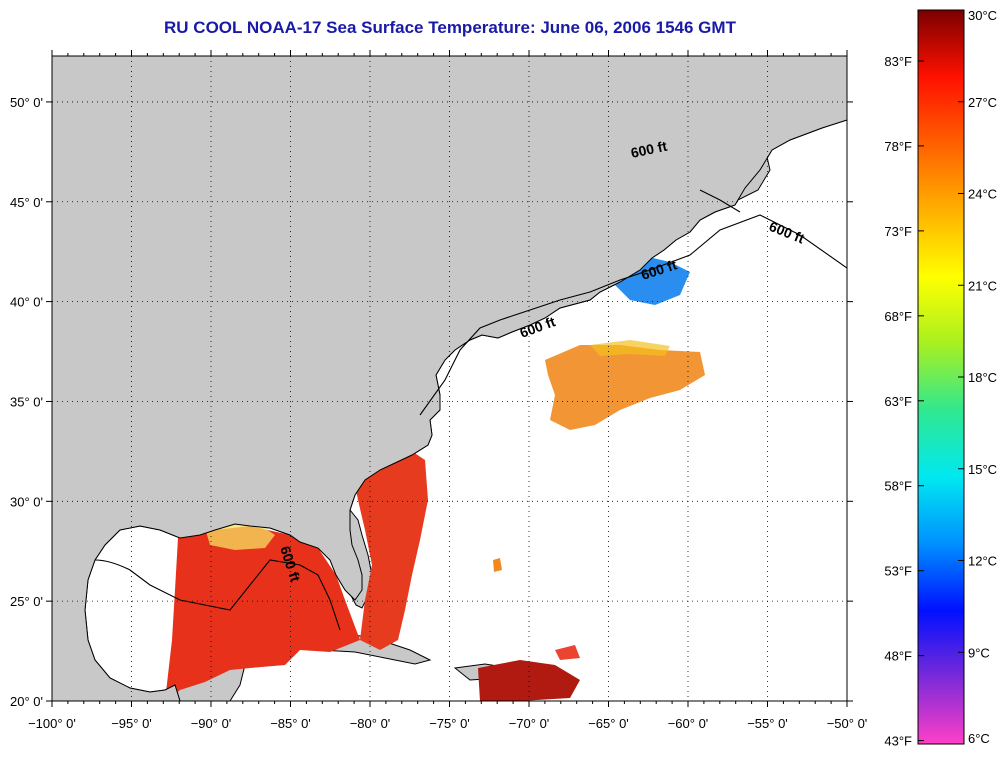 The width and height of the screenshot is (1008, 761). I want to click on lon-label-6: −70° 0', so click(529, 723).